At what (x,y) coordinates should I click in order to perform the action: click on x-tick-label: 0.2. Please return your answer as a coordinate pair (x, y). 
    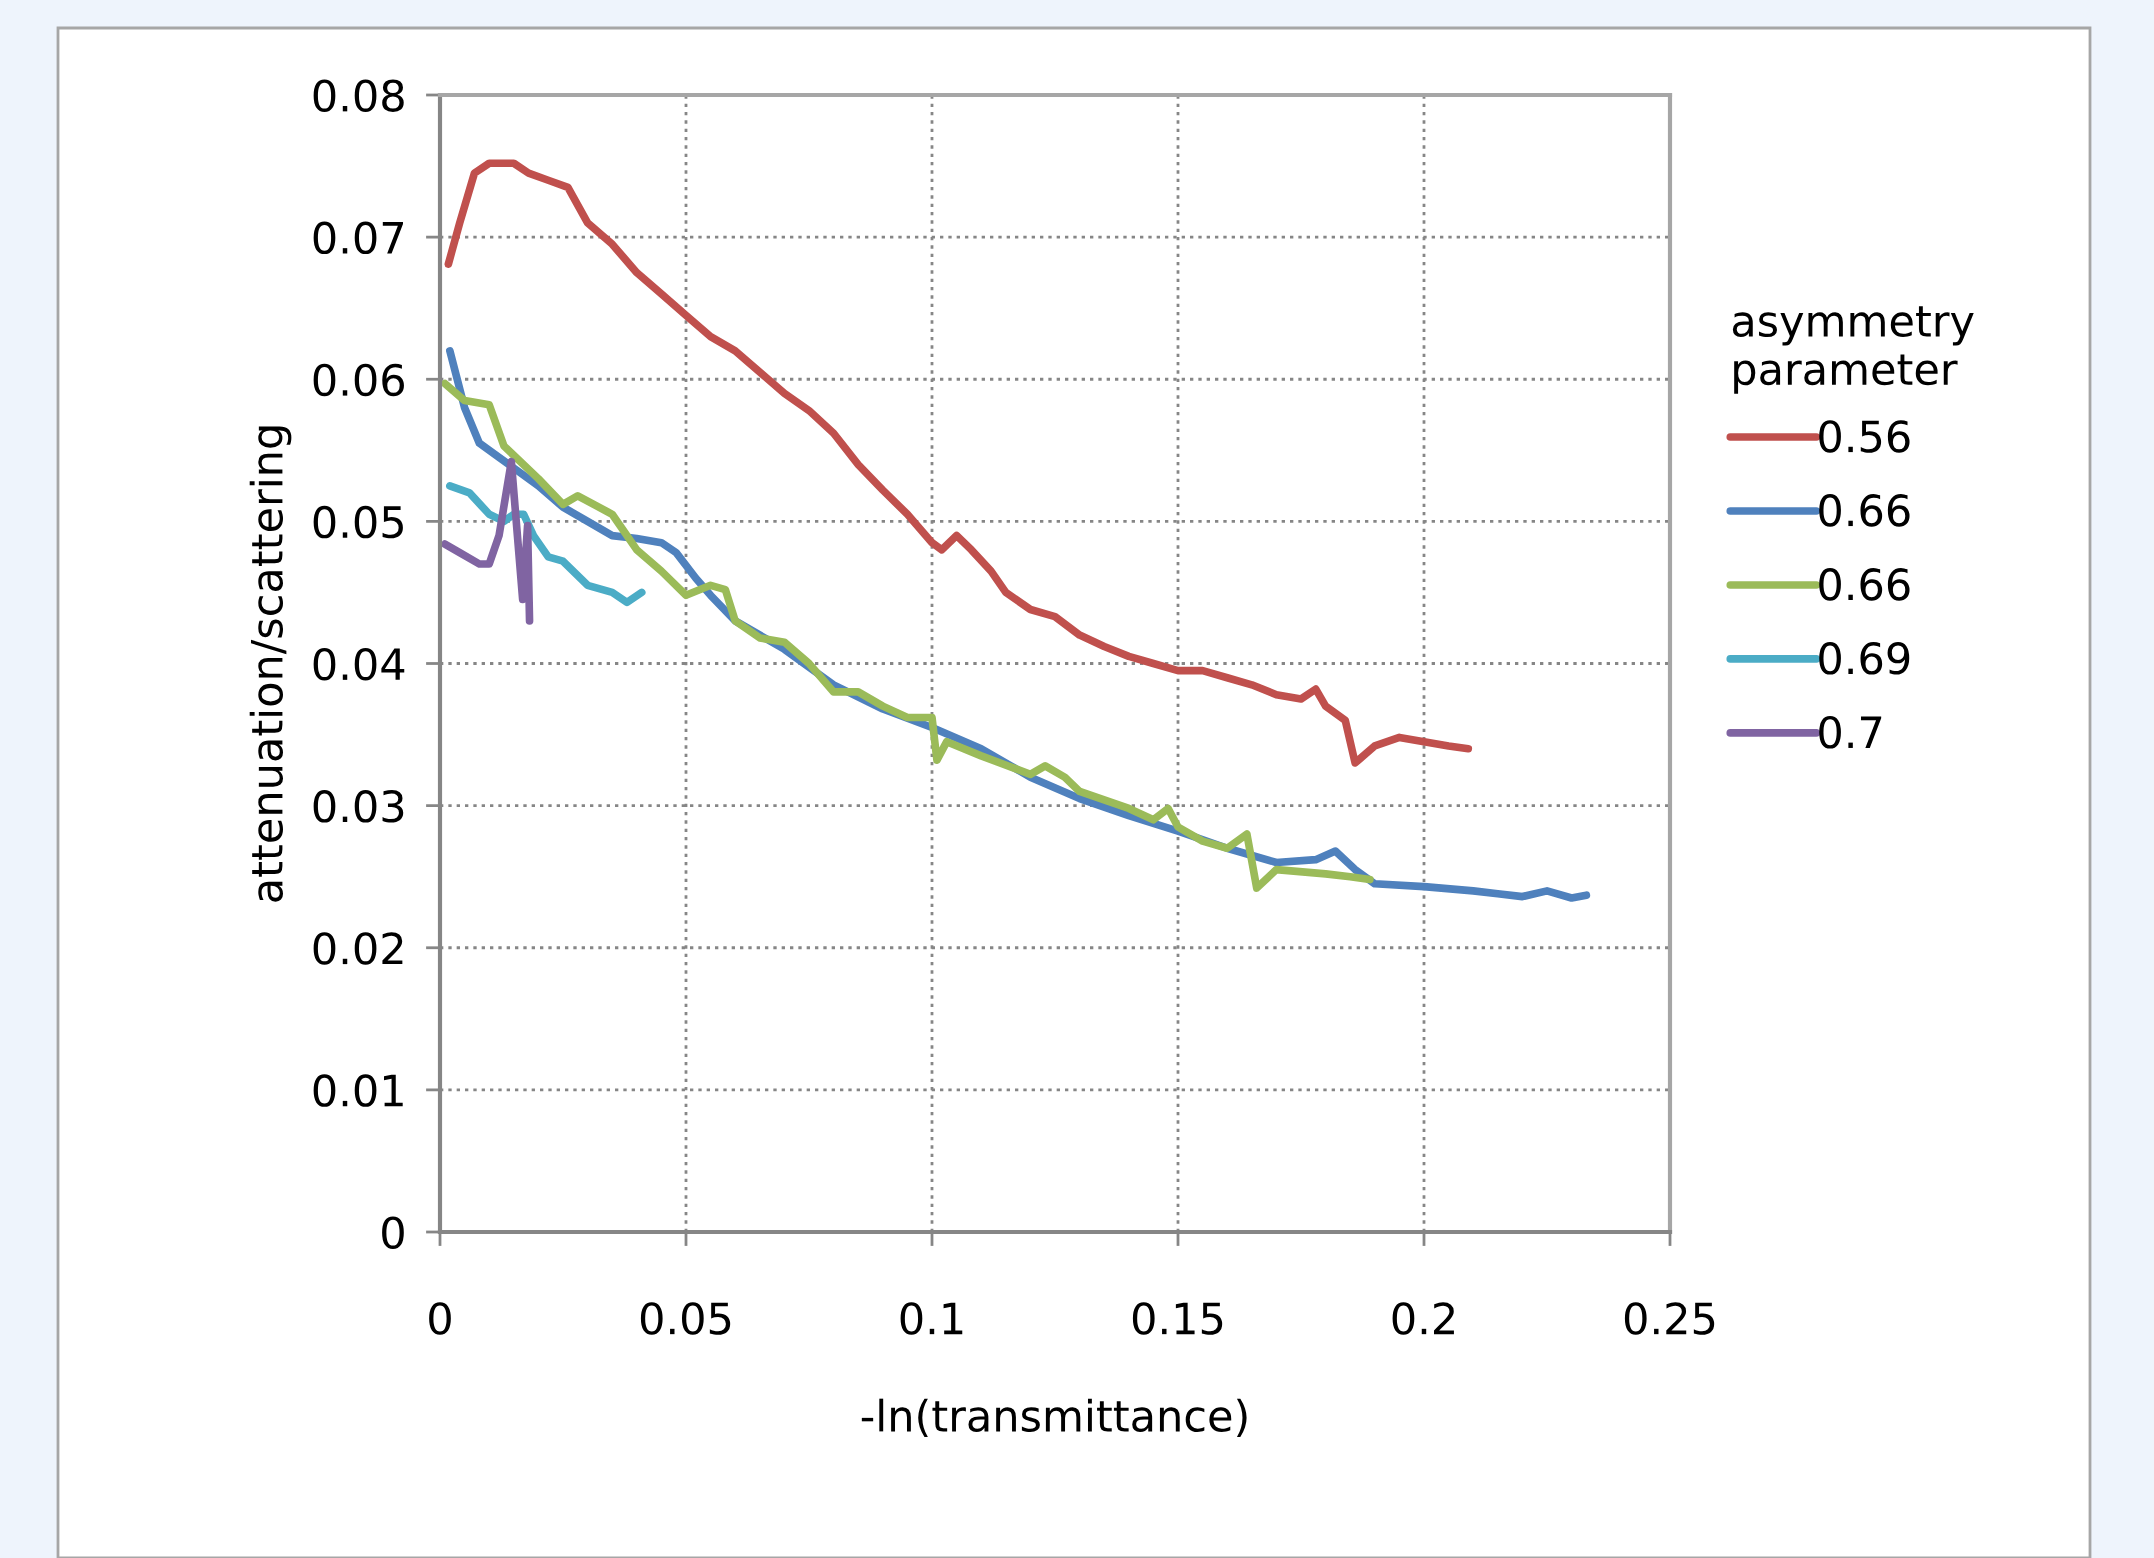
    Looking at the image, I should click on (1423, 1318).